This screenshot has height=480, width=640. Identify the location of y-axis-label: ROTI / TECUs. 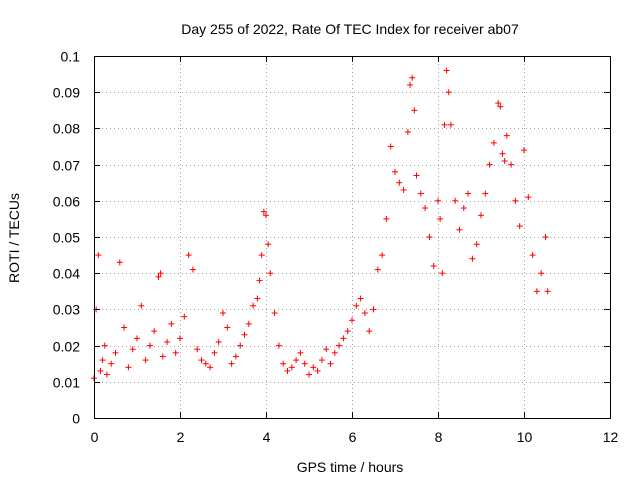
(14, 238).